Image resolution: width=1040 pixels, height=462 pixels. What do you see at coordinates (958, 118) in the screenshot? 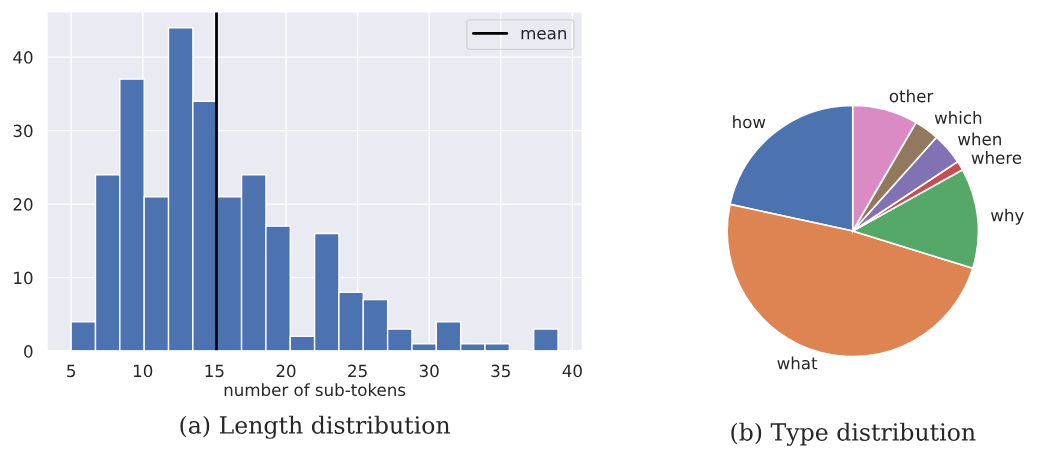
I see `slice-label: which` at bounding box center [958, 118].